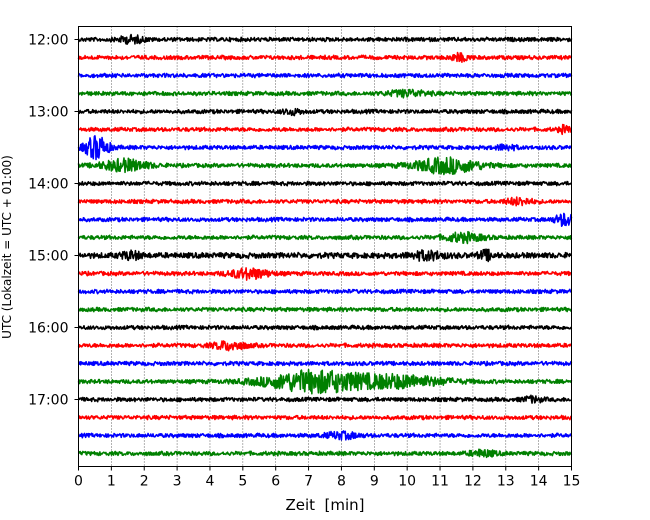  I want to click on x-tick-label: 6, so click(275, 482).